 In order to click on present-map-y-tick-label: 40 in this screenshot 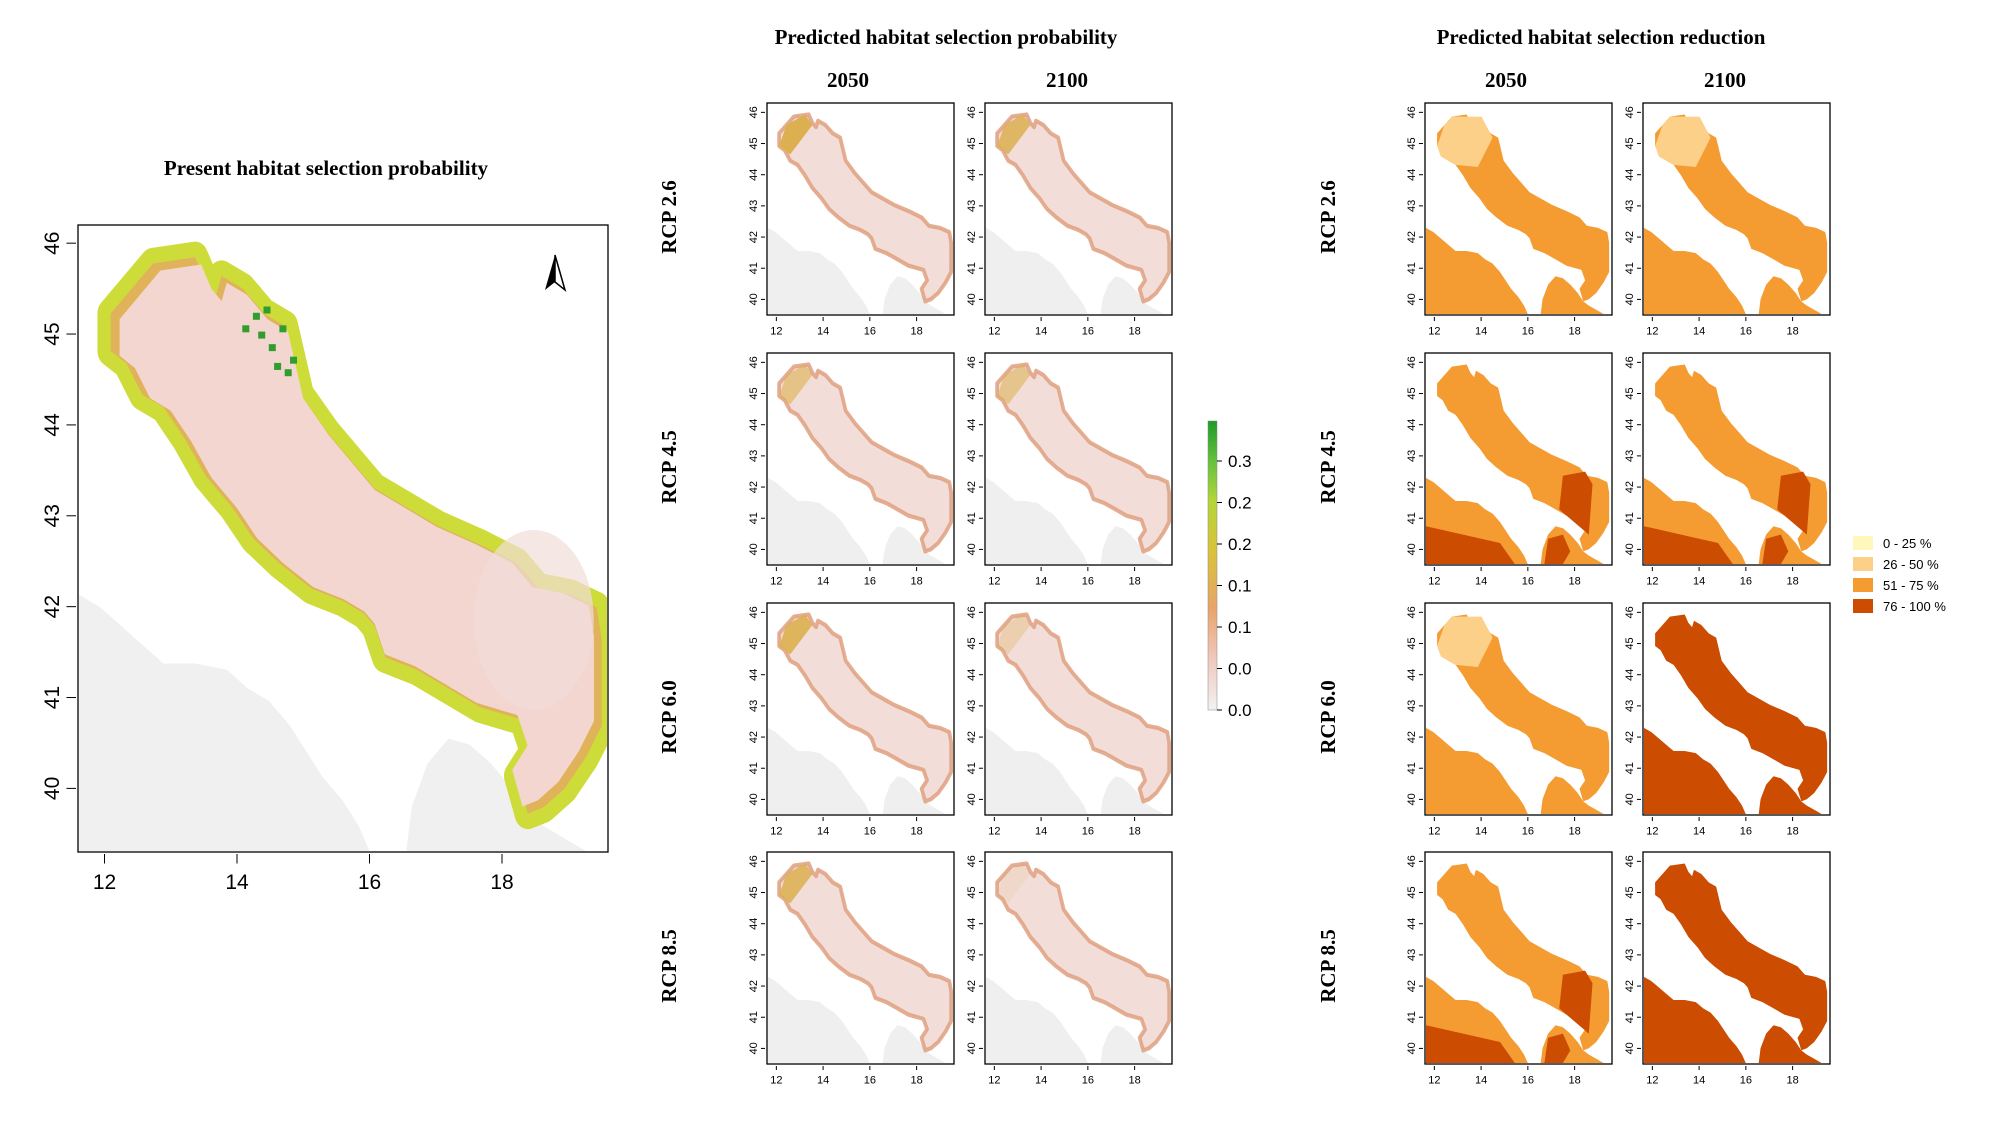, I will do `click(52, 788)`.